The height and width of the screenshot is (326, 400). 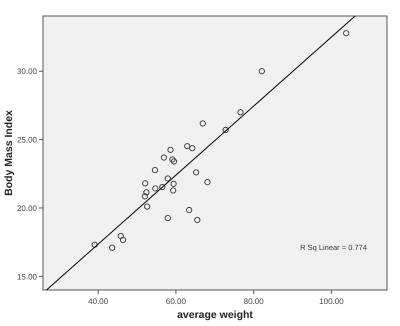 I want to click on y-tick-label: 25.00, so click(x=27, y=140).